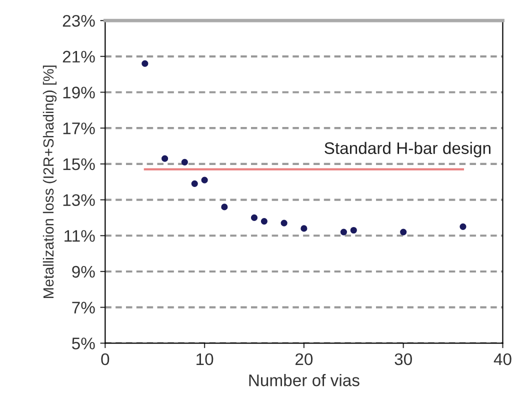 Image resolution: width=513 pixels, height=411 pixels. I want to click on y-tick-label: 21%, so click(78, 56).